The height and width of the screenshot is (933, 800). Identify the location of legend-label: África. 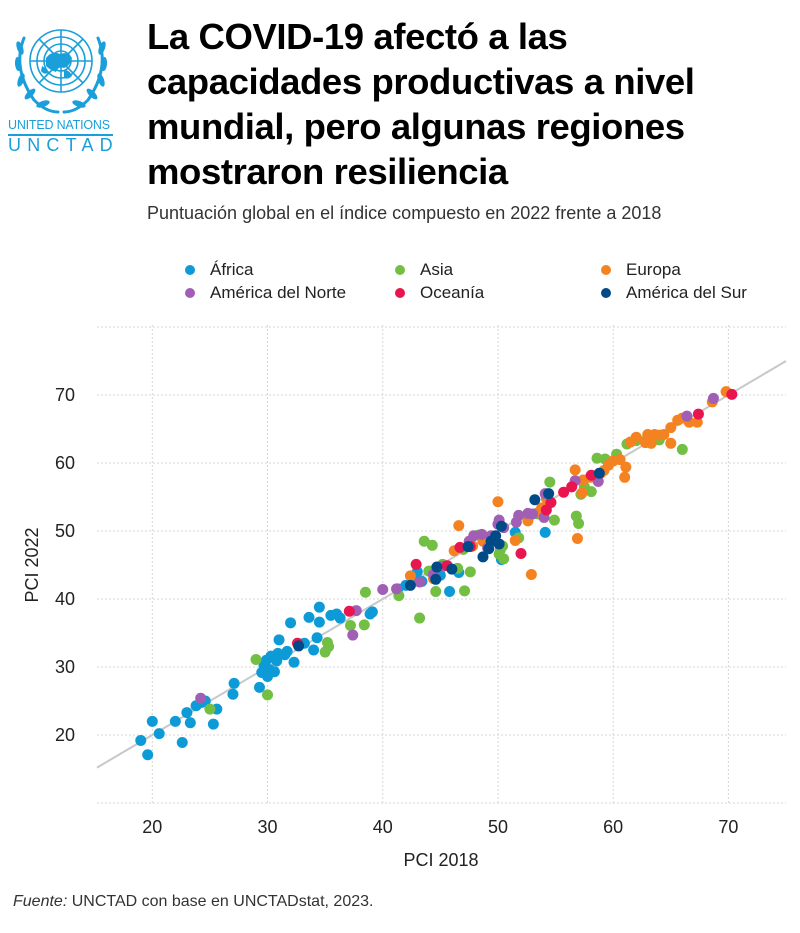
(232, 269).